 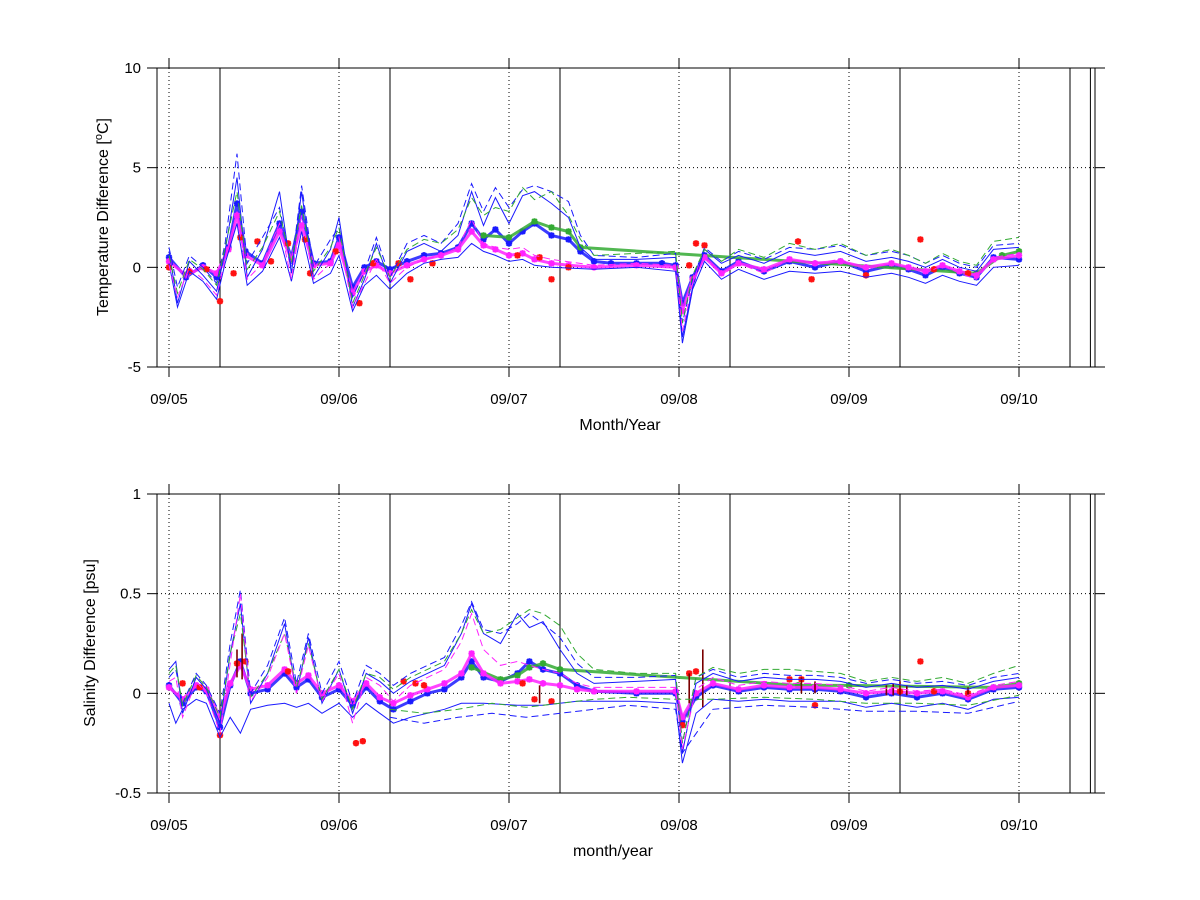 What do you see at coordinates (90, 643) in the screenshot?
I see `salinity-y-axis-label: Salinity Difference [psu]` at bounding box center [90, 643].